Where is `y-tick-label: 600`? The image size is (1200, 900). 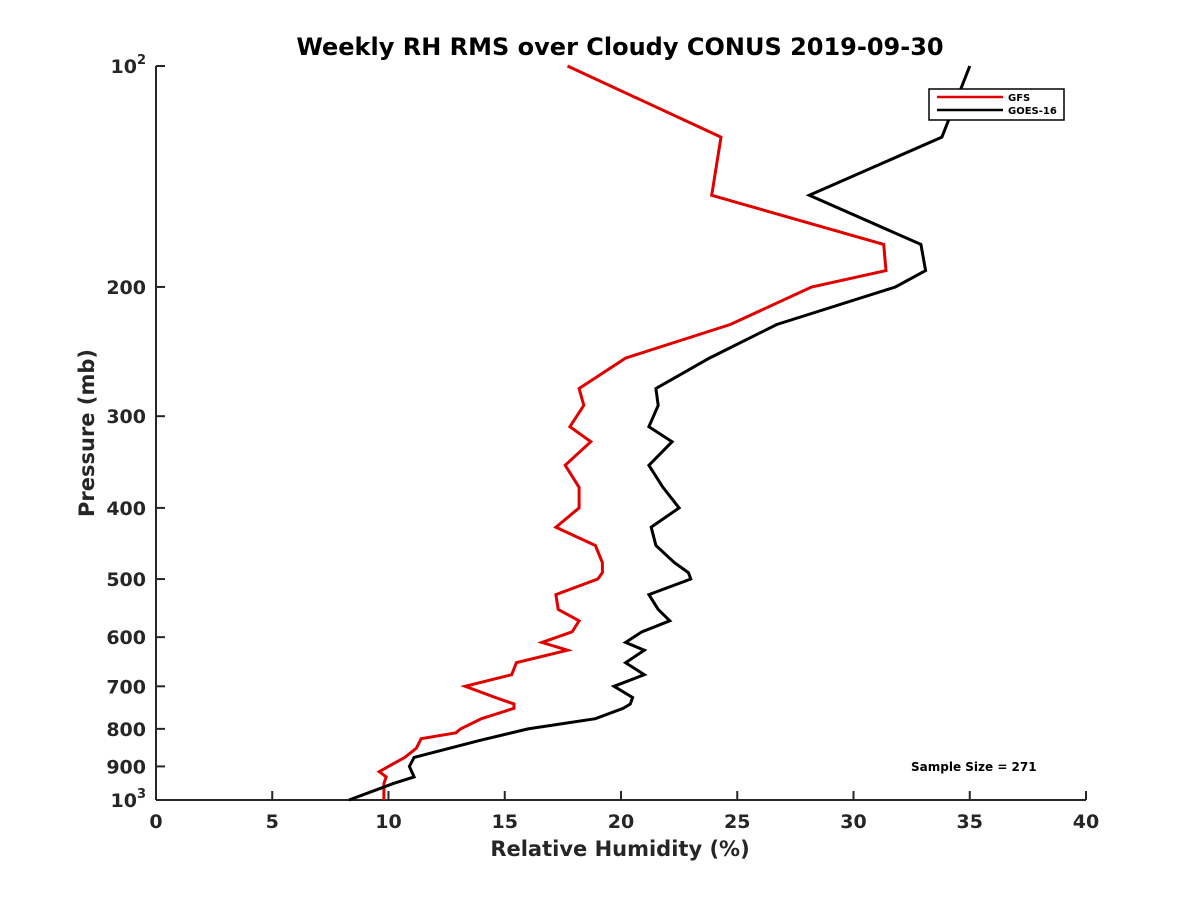 y-tick-label: 600 is located at coordinates (126, 638).